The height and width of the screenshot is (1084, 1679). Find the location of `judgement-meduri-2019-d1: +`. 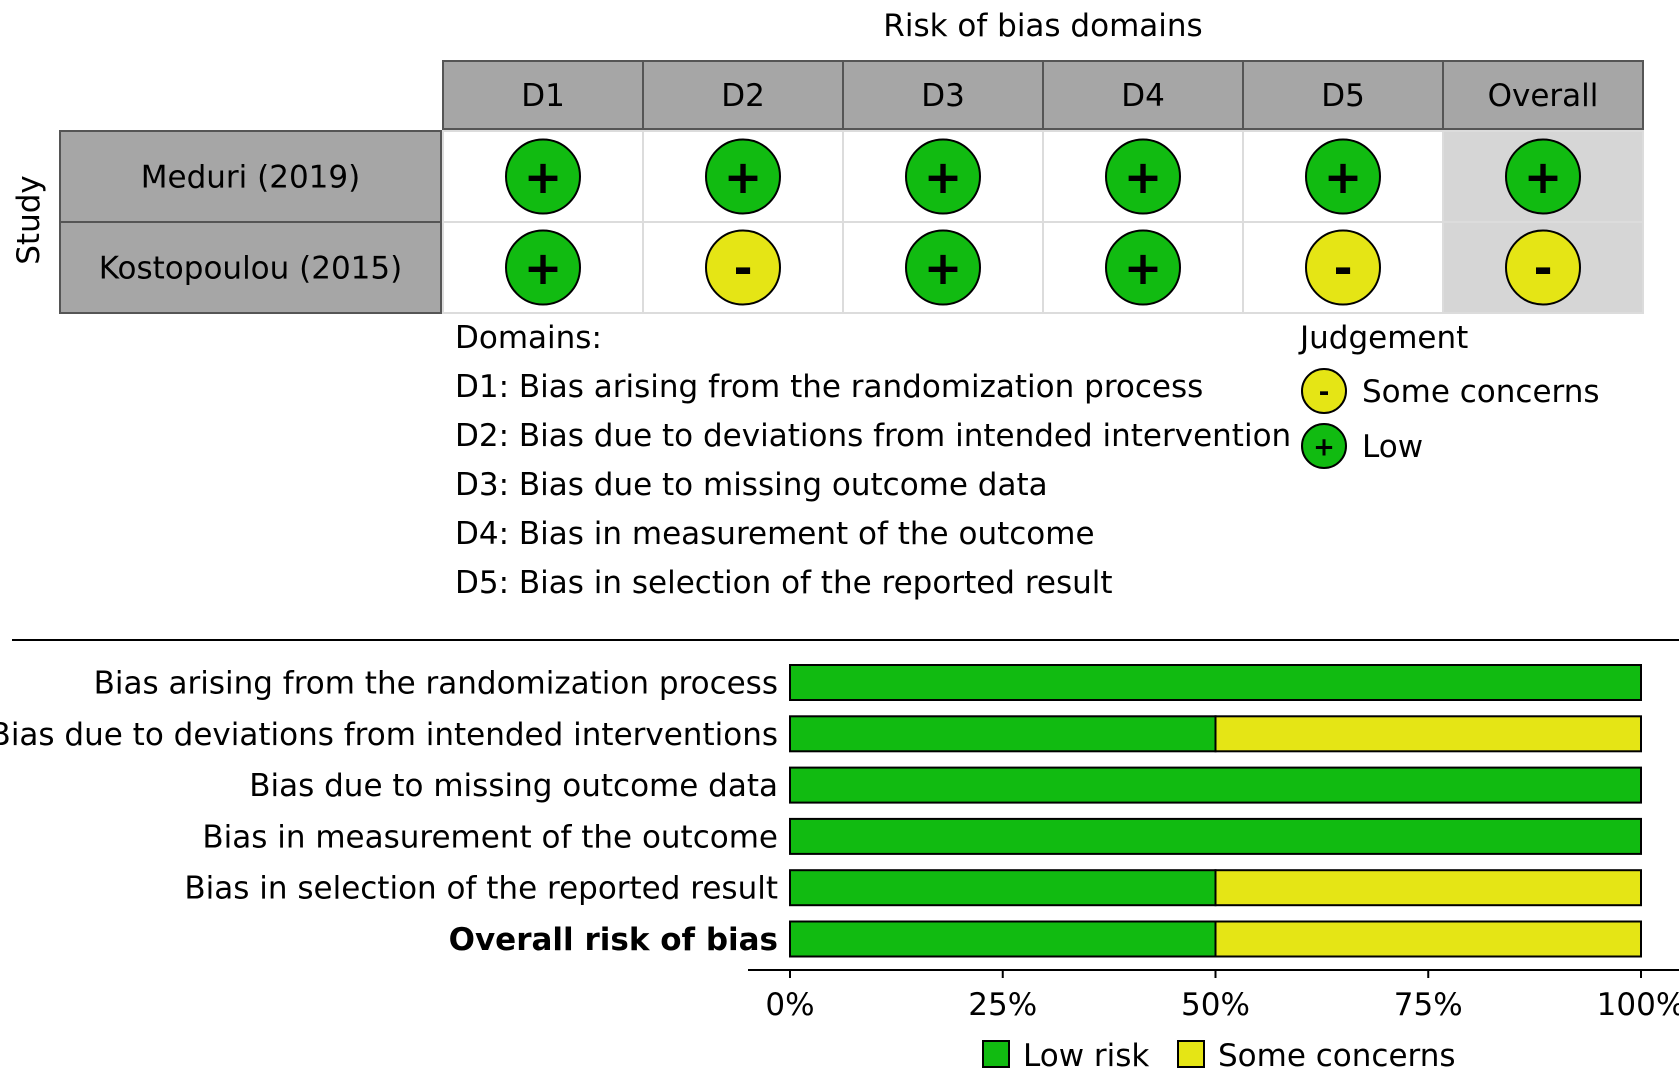

judgement-meduri-2019-d1: + is located at coordinates (543, 176).